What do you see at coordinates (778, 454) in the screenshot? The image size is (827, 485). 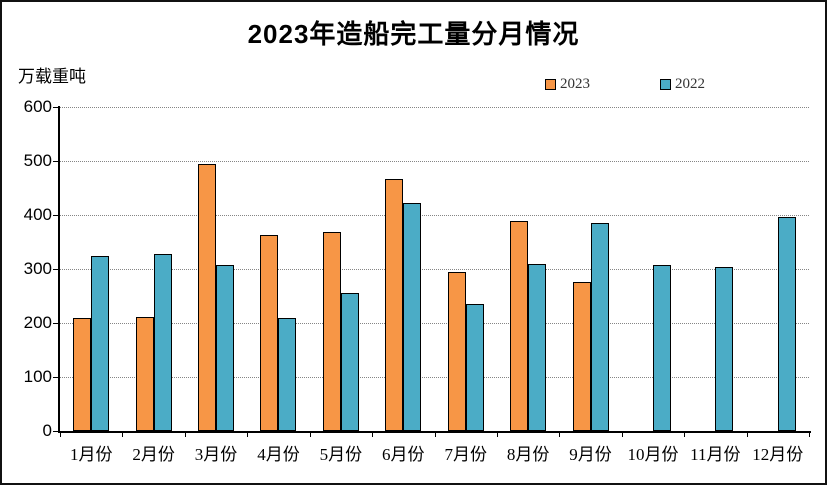 I see `x-axis-label: 12月份` at bounding box center [778, 454].